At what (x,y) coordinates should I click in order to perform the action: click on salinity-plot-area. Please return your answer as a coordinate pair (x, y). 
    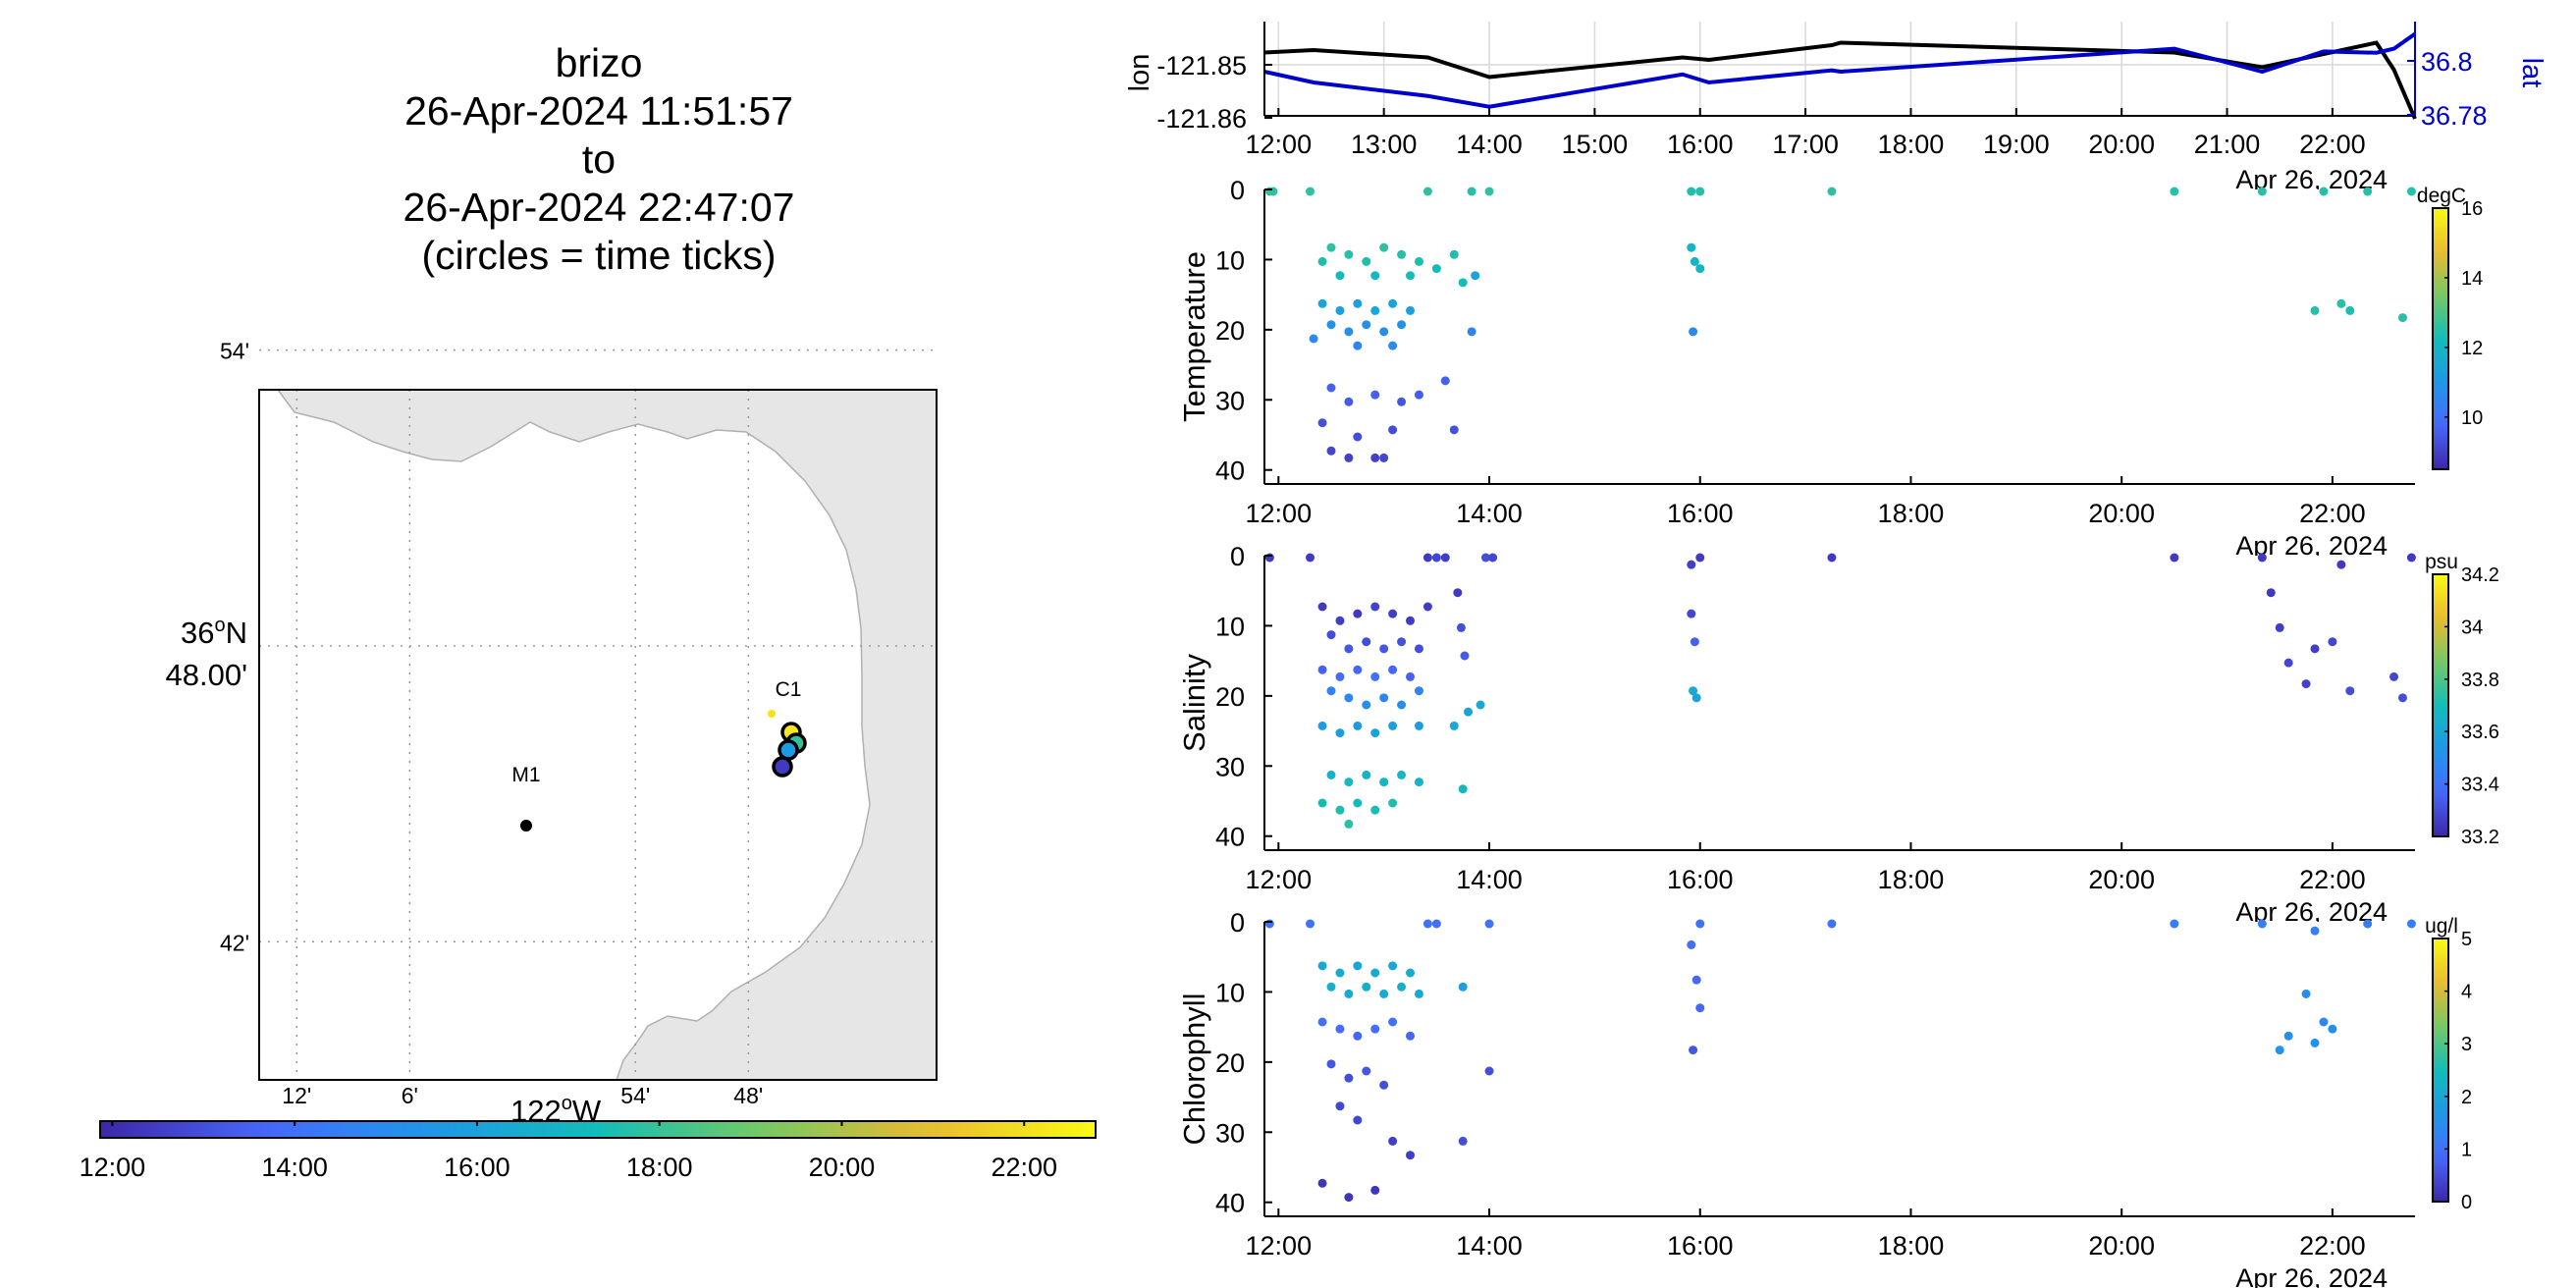
    Looking at the image, I should click on (1839, 703).